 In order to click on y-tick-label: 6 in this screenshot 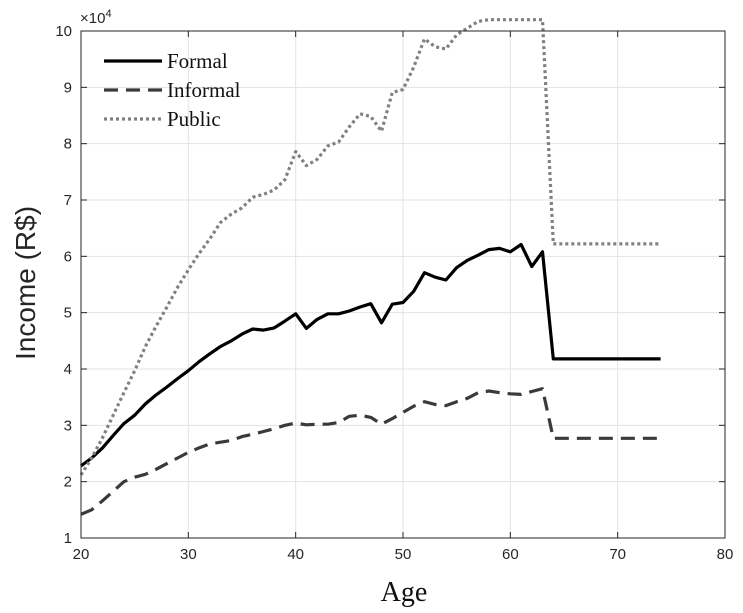, I will do `click(68, 256)`.